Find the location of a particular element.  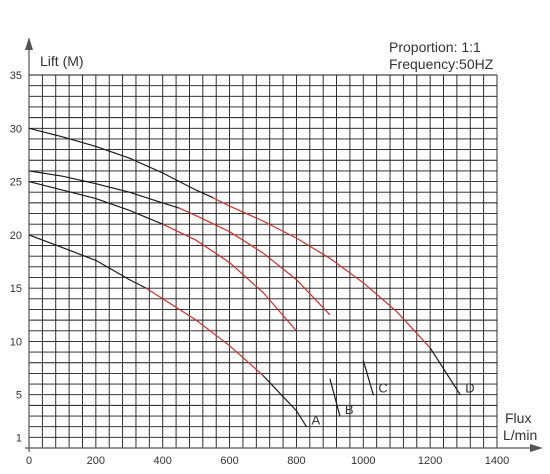

proportion-annotation: Proportion: 1:1 is located at coordinates (435, 47).